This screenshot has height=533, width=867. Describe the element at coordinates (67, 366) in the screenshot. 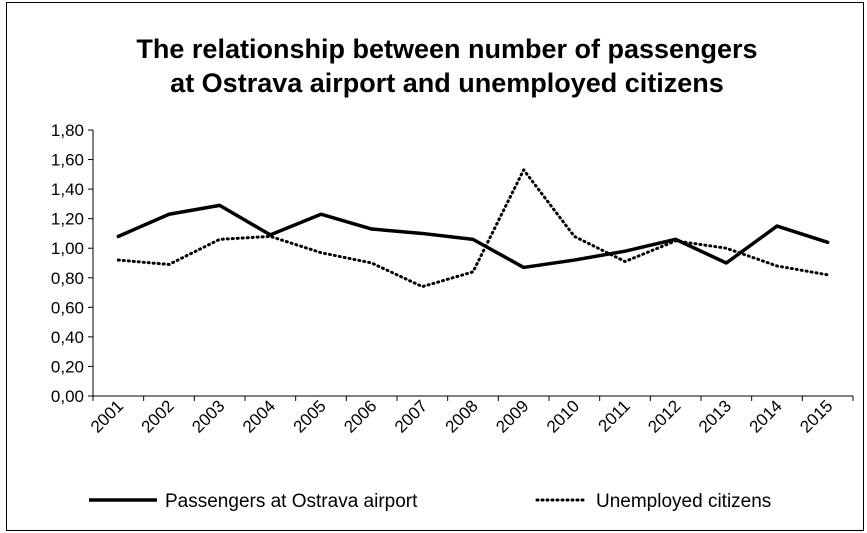

I see `y-tick-label: 0,20` at that location.